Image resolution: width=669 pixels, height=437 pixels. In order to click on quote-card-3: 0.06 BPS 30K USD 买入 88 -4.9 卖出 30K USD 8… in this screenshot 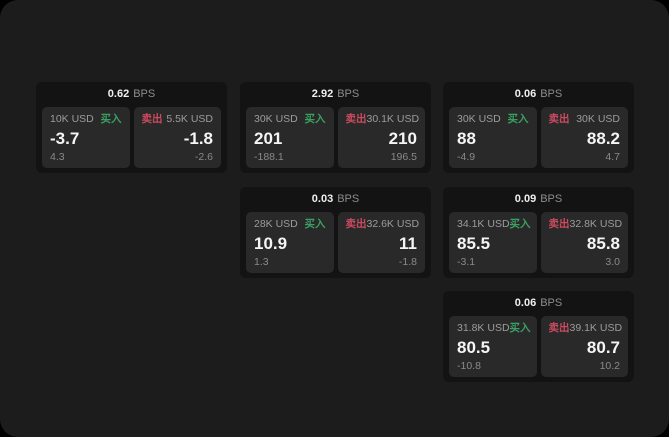, I will do `click(538, 127)`.